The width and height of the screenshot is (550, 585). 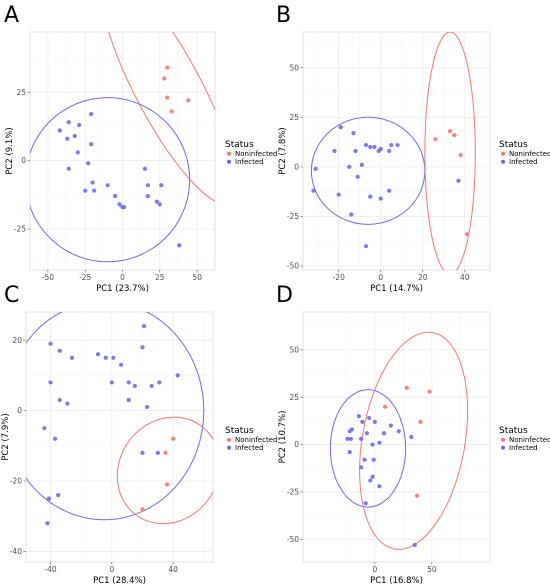 I want to click on y-tick-label: -40, so click(x=16, y=551).